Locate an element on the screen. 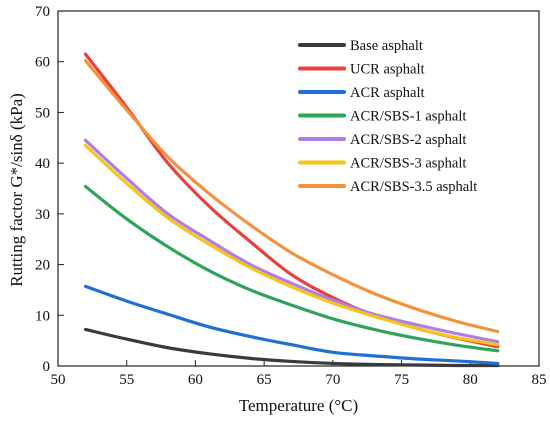 This screenshot has width=550, height=422. x-tick-label: 65 is located at coordinates (264, 380).